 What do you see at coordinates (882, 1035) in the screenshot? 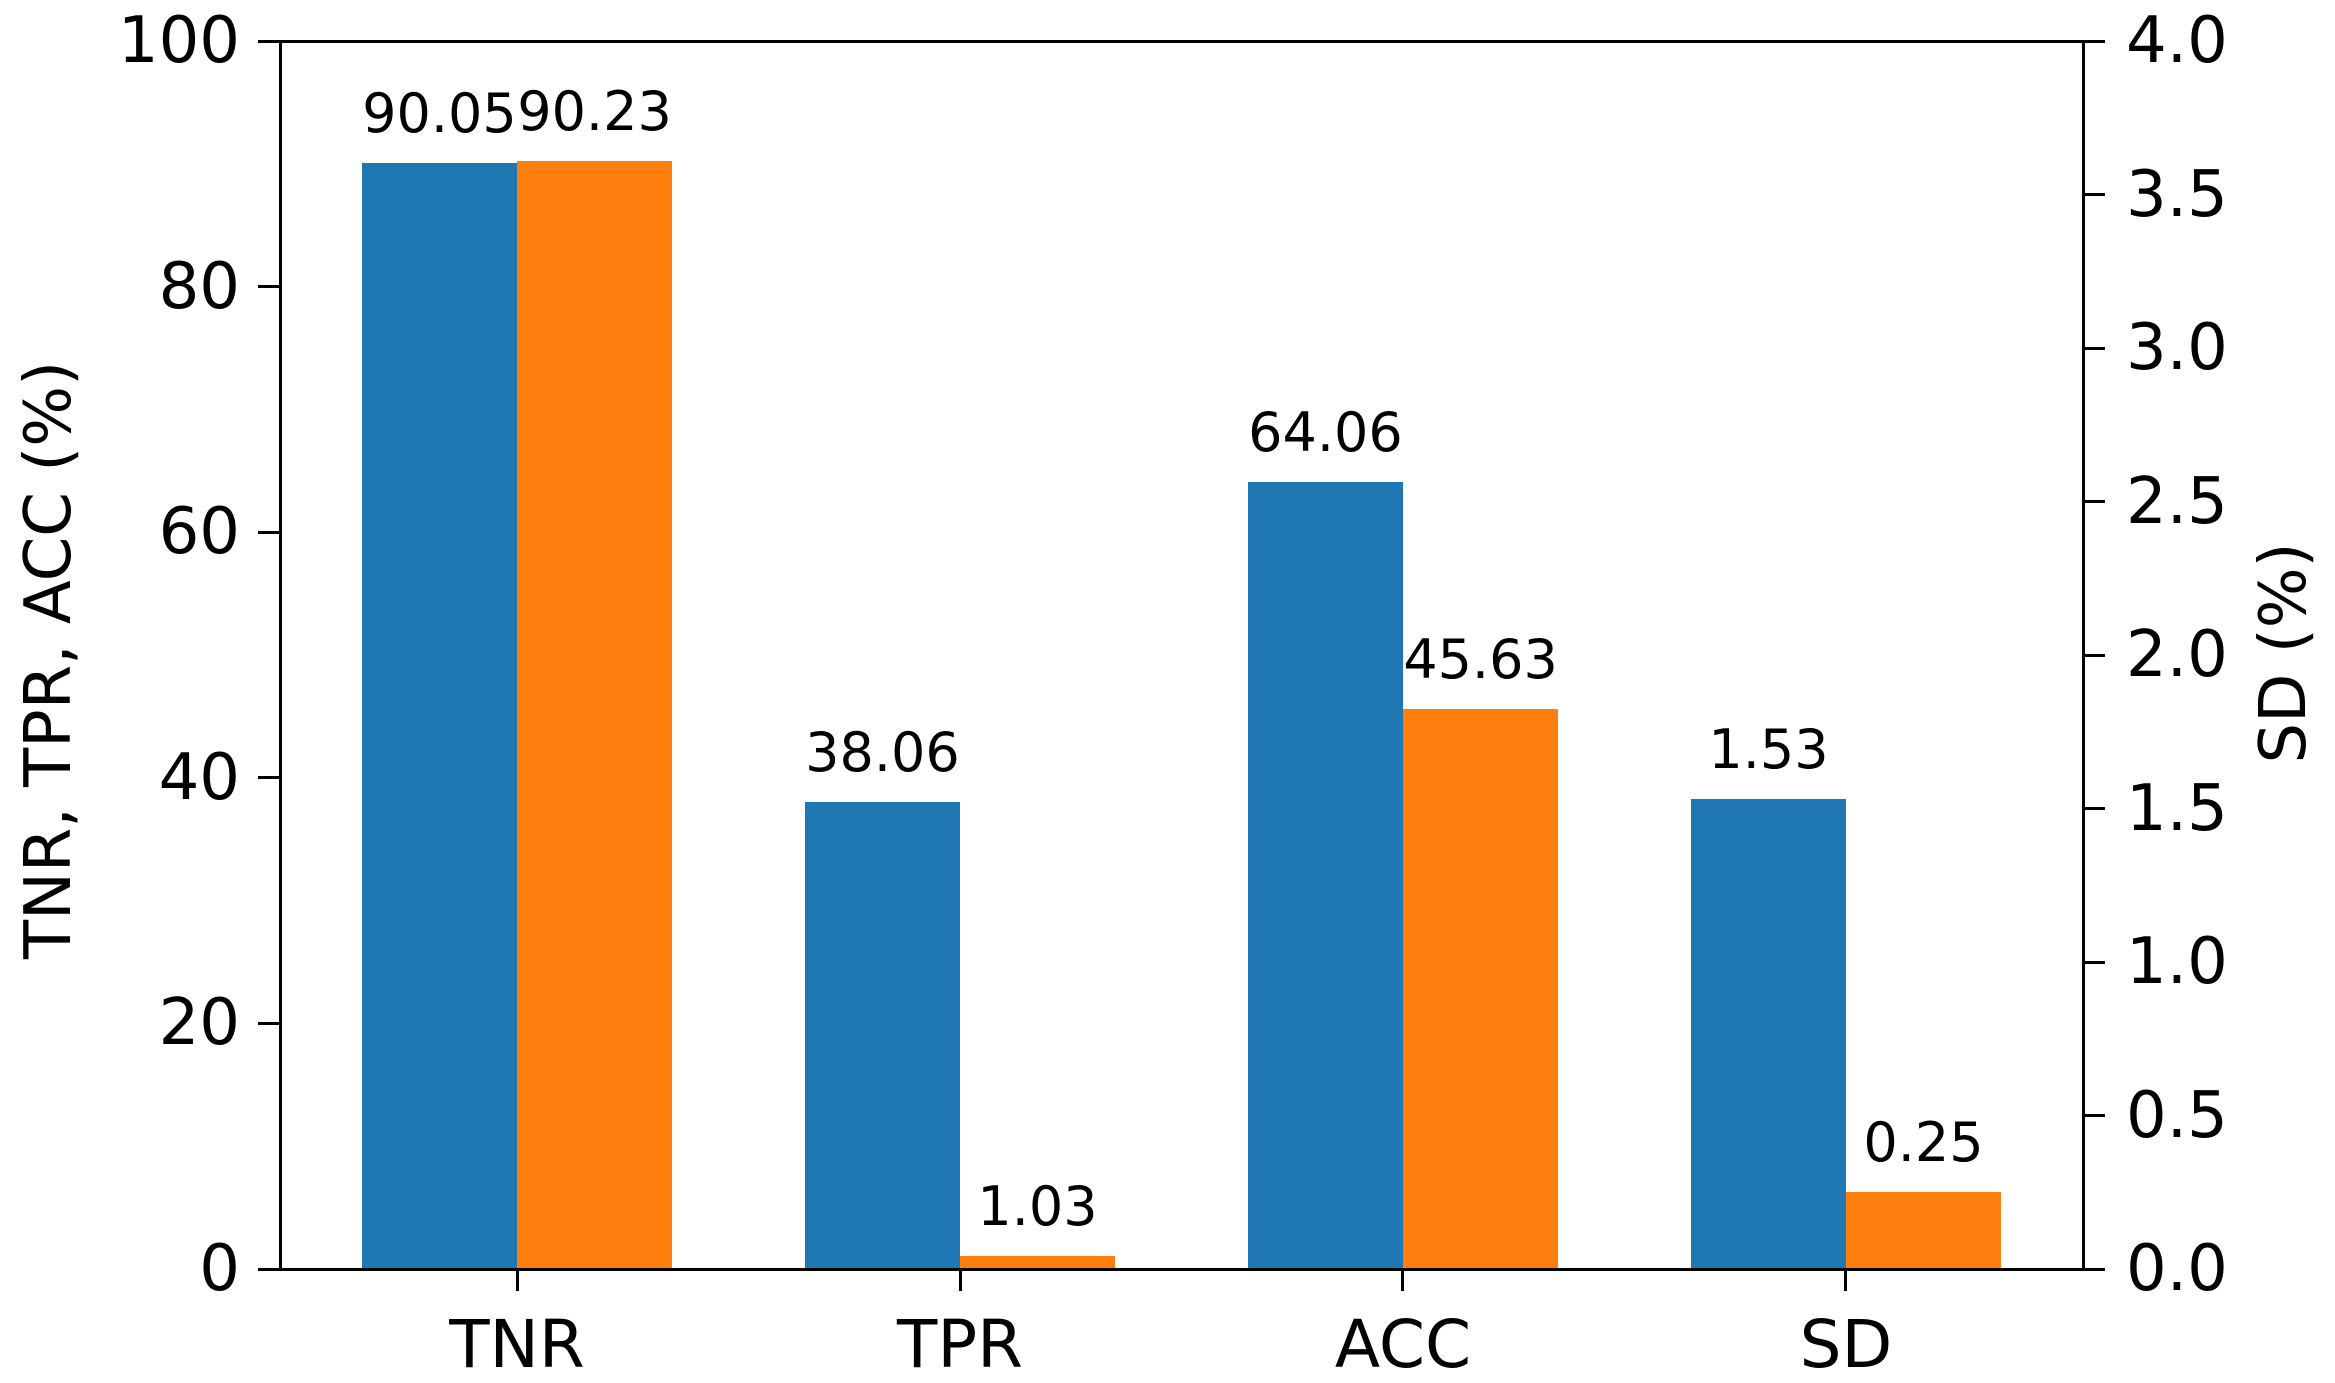
I see `bar-tpr-series-blue` at bounding box center [882, 1035].